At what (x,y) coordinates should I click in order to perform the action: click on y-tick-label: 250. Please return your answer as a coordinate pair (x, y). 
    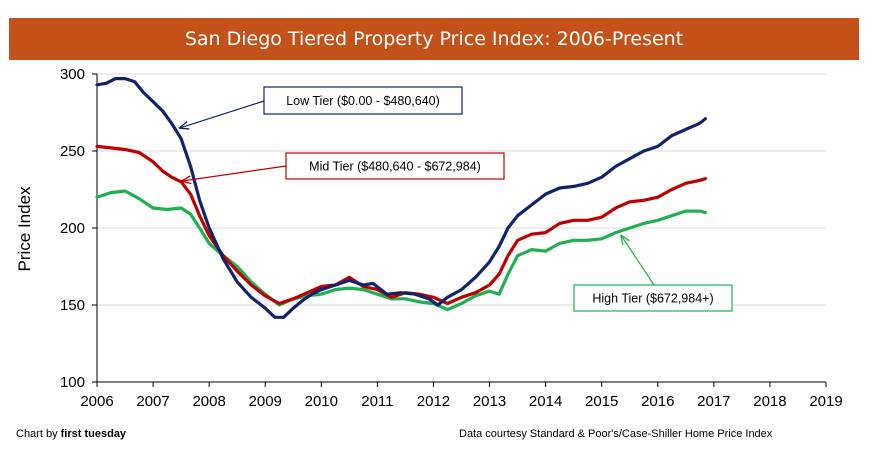
    Looking at the image, I should click on (72, 151).